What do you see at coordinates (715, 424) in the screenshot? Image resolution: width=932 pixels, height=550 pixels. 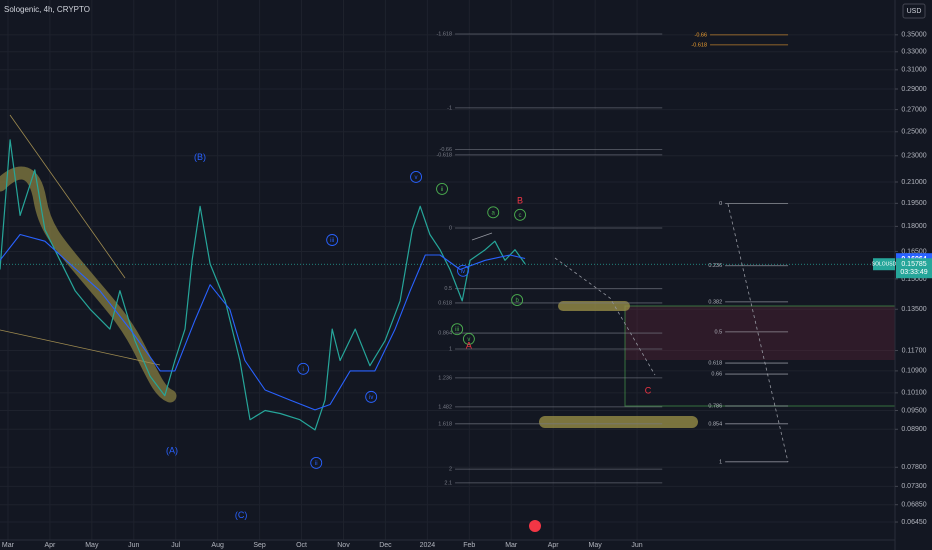 I see `fib-label: 0.854` at bounding box center [715, 424].